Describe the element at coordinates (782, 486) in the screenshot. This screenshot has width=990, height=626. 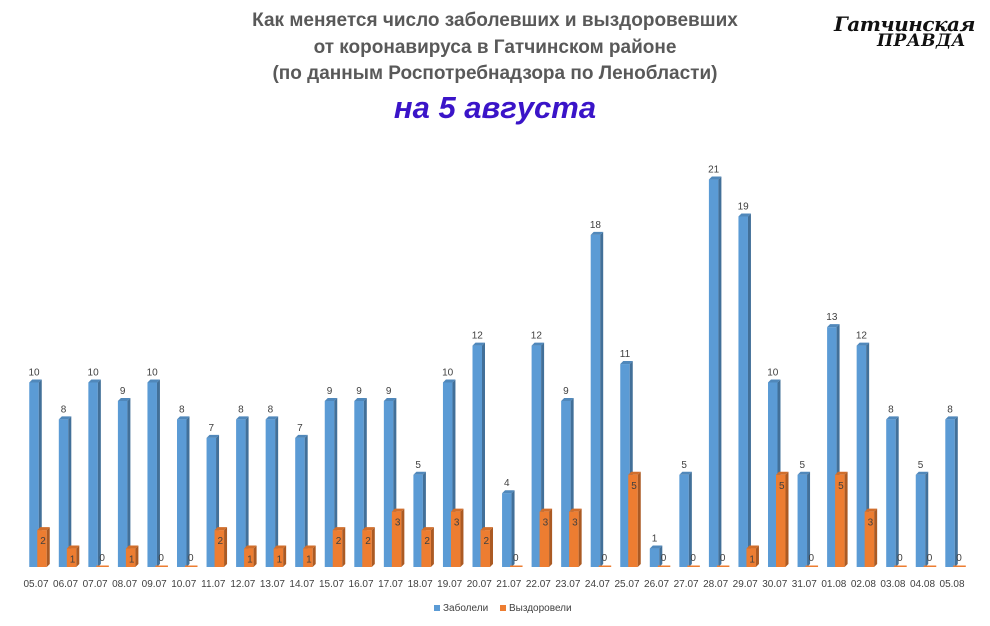
I see `value-label-recovered: 5` at that location.